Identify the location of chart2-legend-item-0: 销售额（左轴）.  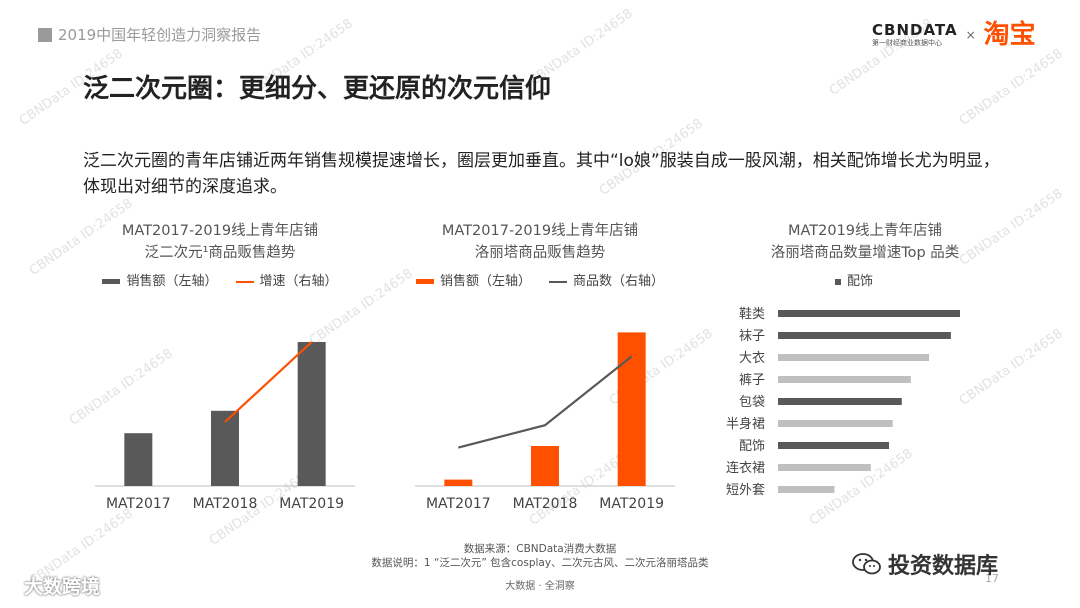
(473, 279).